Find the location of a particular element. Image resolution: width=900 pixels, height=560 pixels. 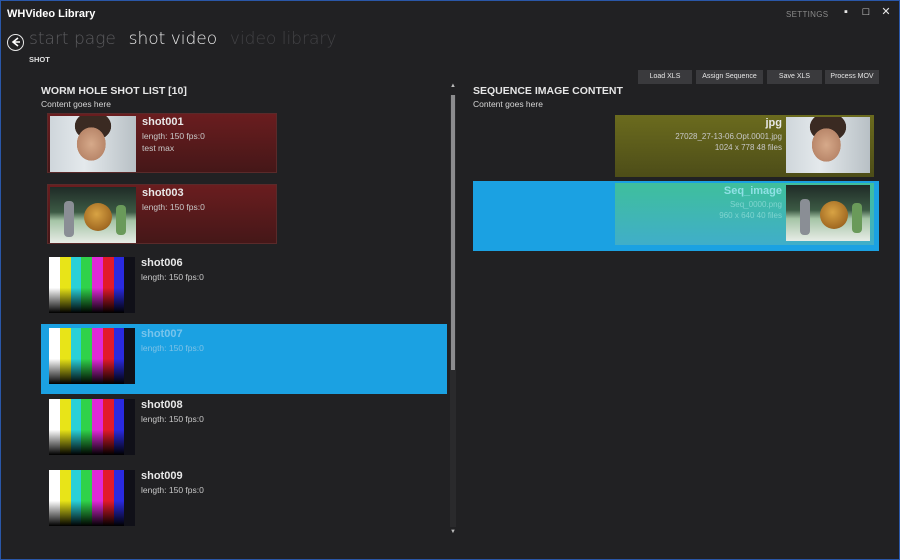

shot-row: shot001 length: 150 fps:0 test max is located at coordinates (244, 147).